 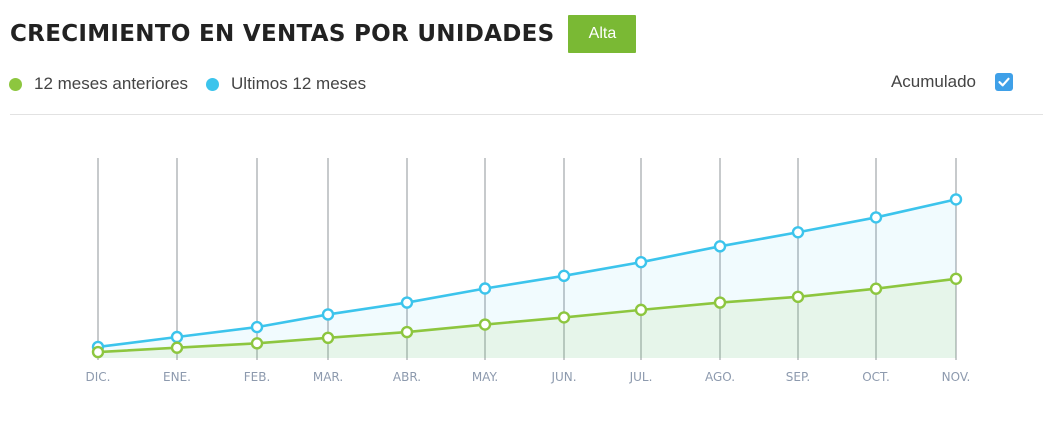 What do you see at coordinates (257, 377) in the screenshot?
I see `x-tick-label: FEB.` at bounding box center [257, 377].